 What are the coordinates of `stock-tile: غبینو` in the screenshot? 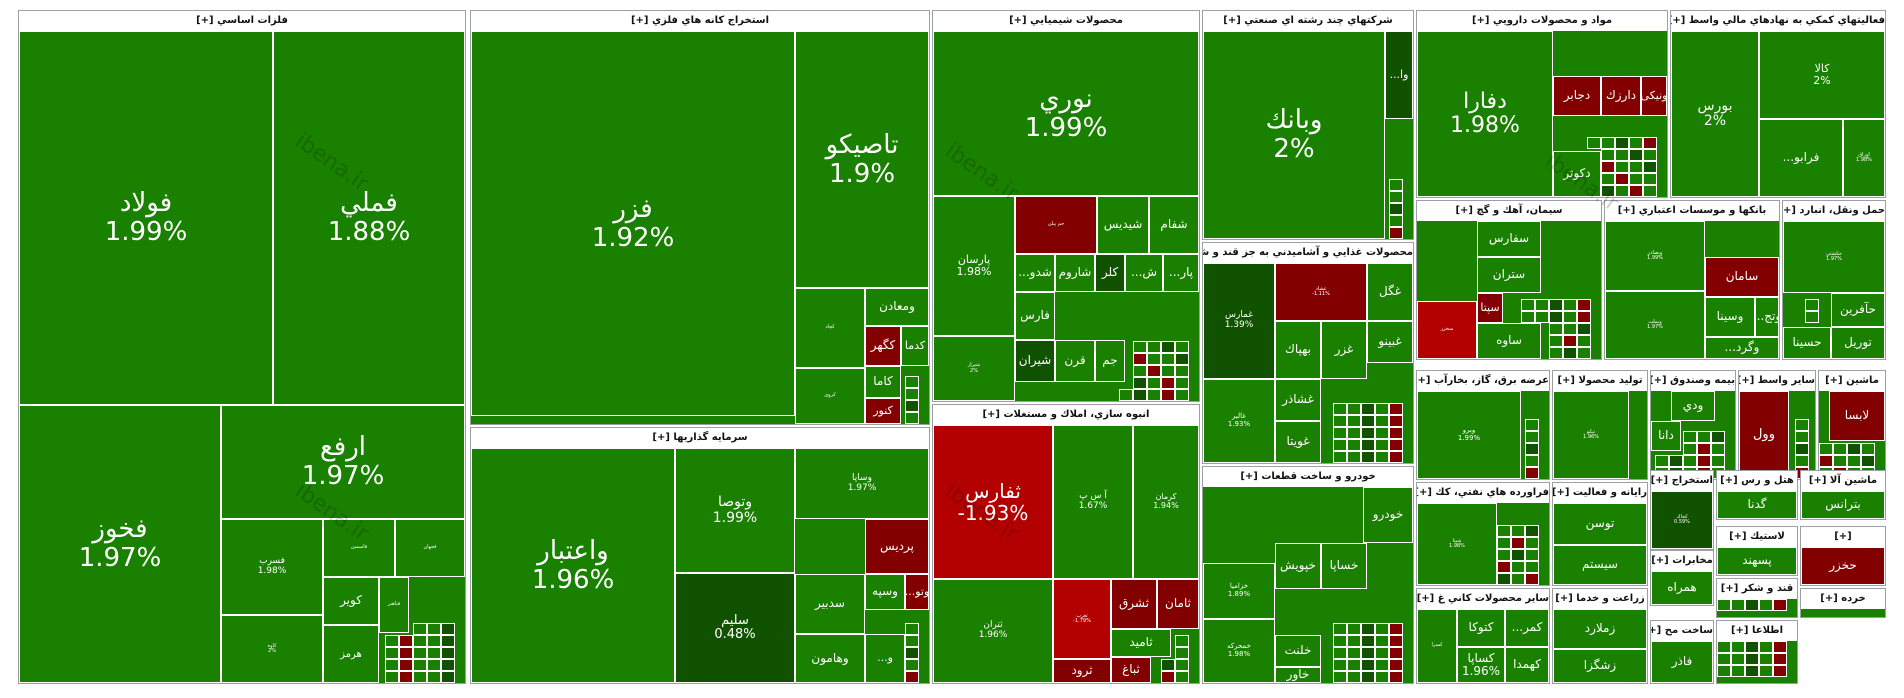 It's located at (1390, 342).